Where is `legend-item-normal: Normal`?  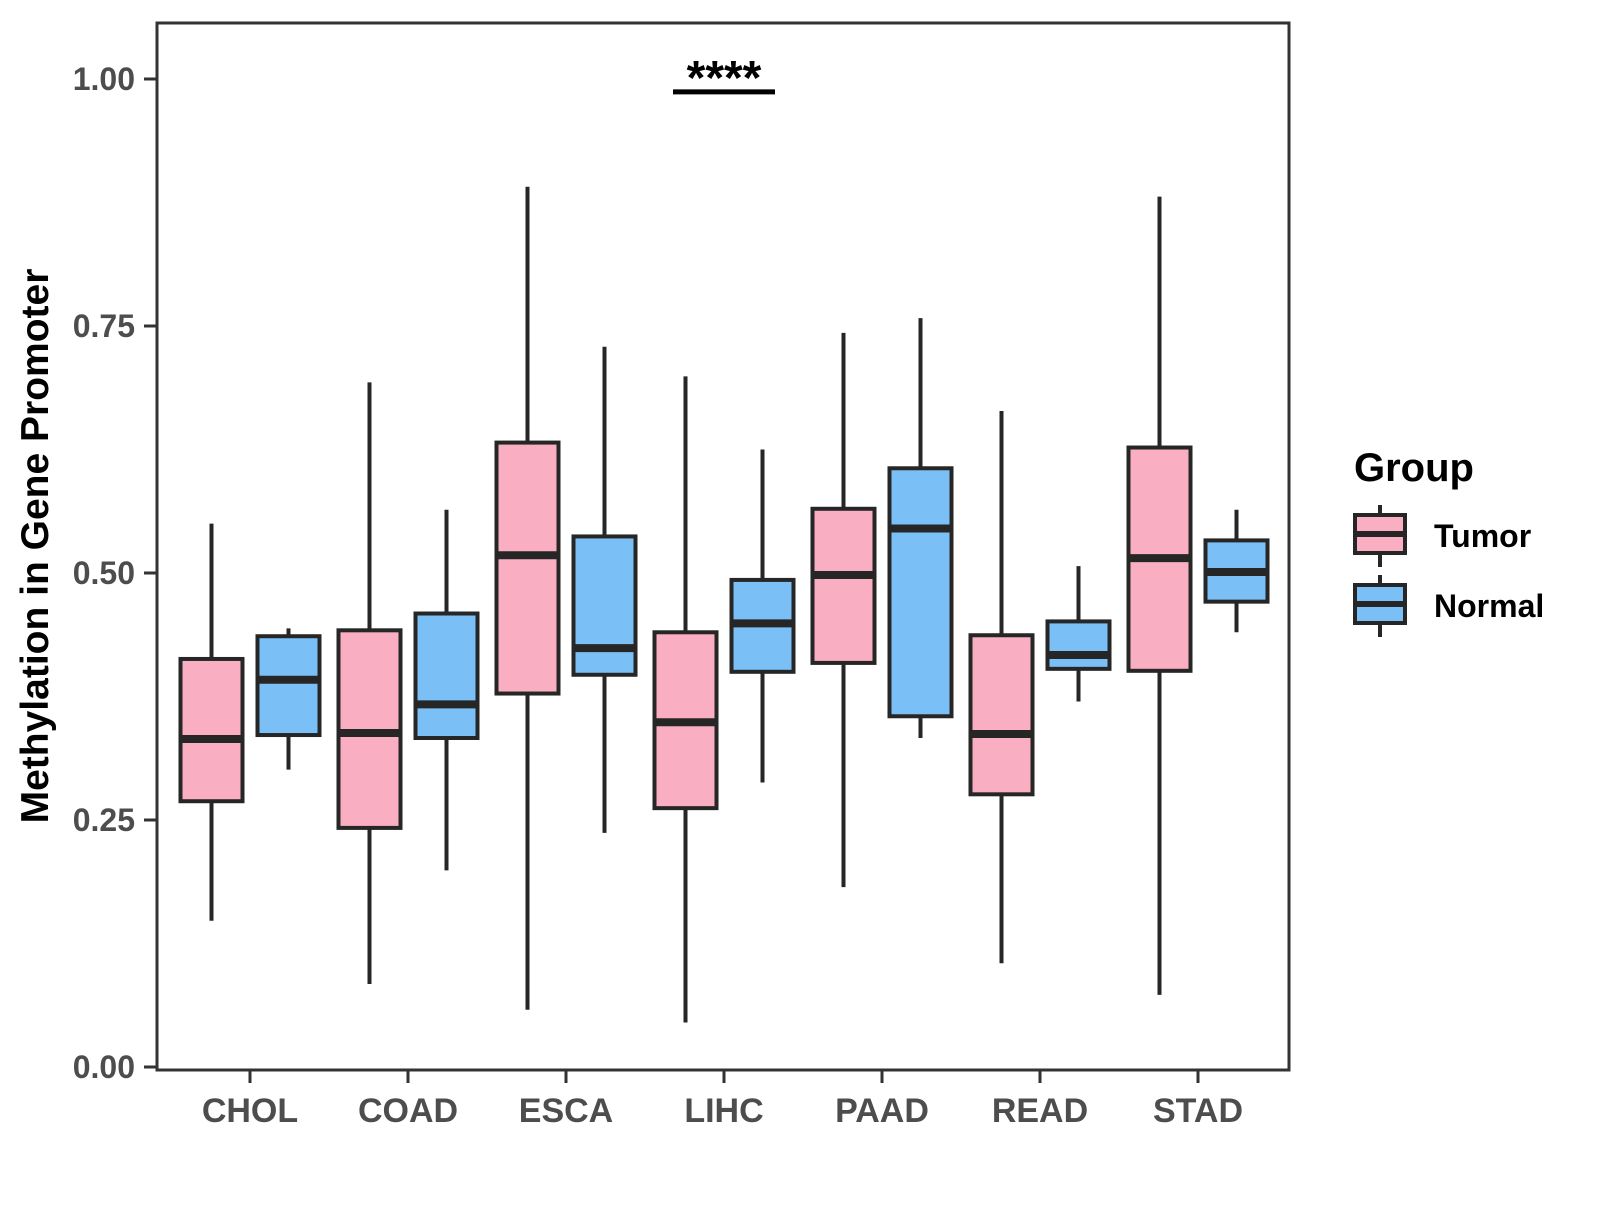
legend-item-normal: Normal is located at coordinates (1472, 606).